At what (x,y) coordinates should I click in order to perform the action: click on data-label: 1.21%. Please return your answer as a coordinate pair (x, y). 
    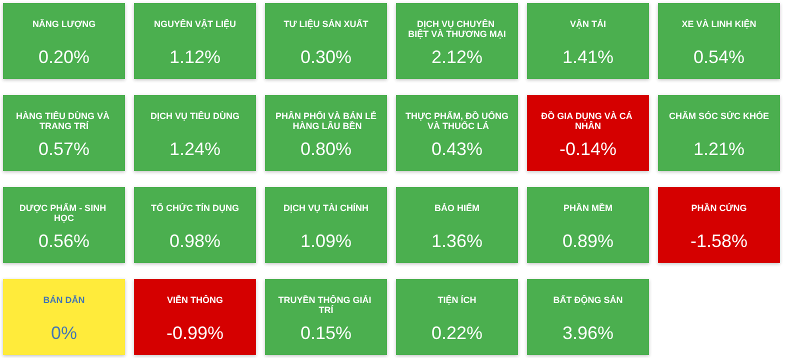
    Looking at the image, I should click on (719, 149).